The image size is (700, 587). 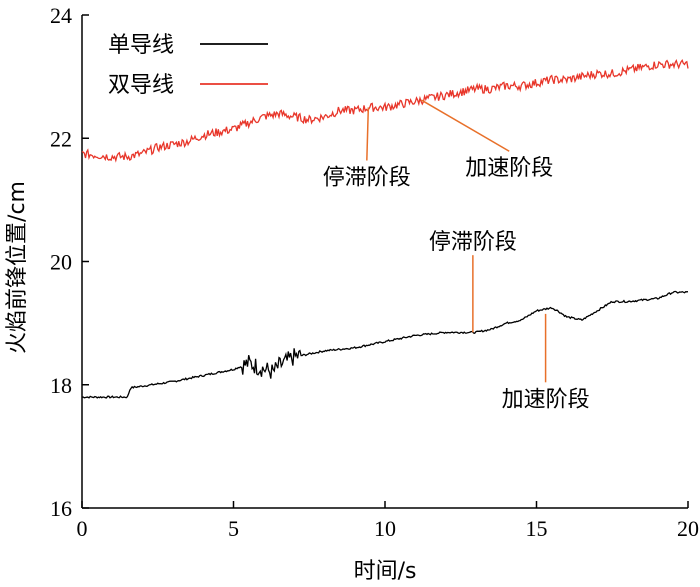 What do you see at coordinates (473, 242) in the screenshot?
I see `annotation-label-3: 停滞阶段` at bounding box center [473, 242].